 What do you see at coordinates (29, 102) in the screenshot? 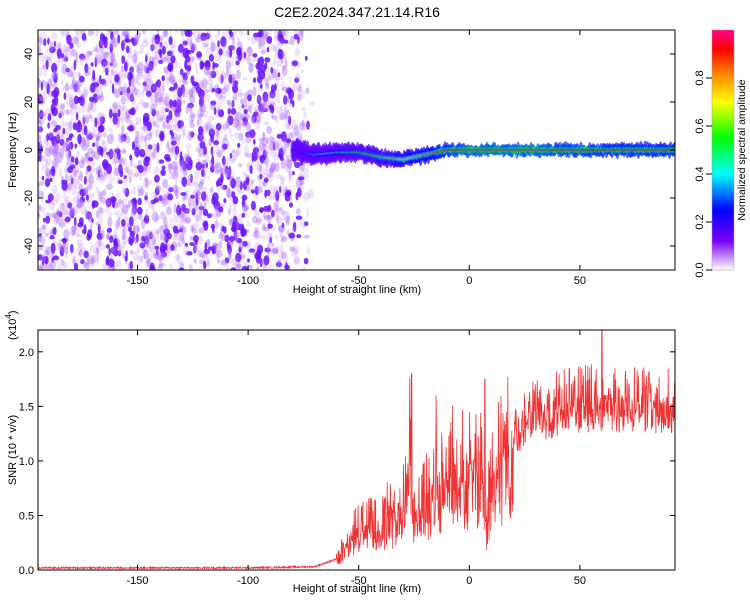
I see `y-tick-label: 20` at bounding box center [29, 102].